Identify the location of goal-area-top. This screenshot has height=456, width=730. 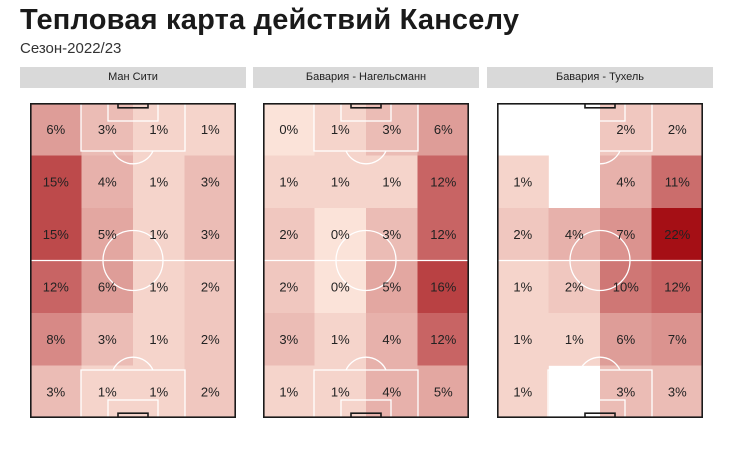
(366, 112).